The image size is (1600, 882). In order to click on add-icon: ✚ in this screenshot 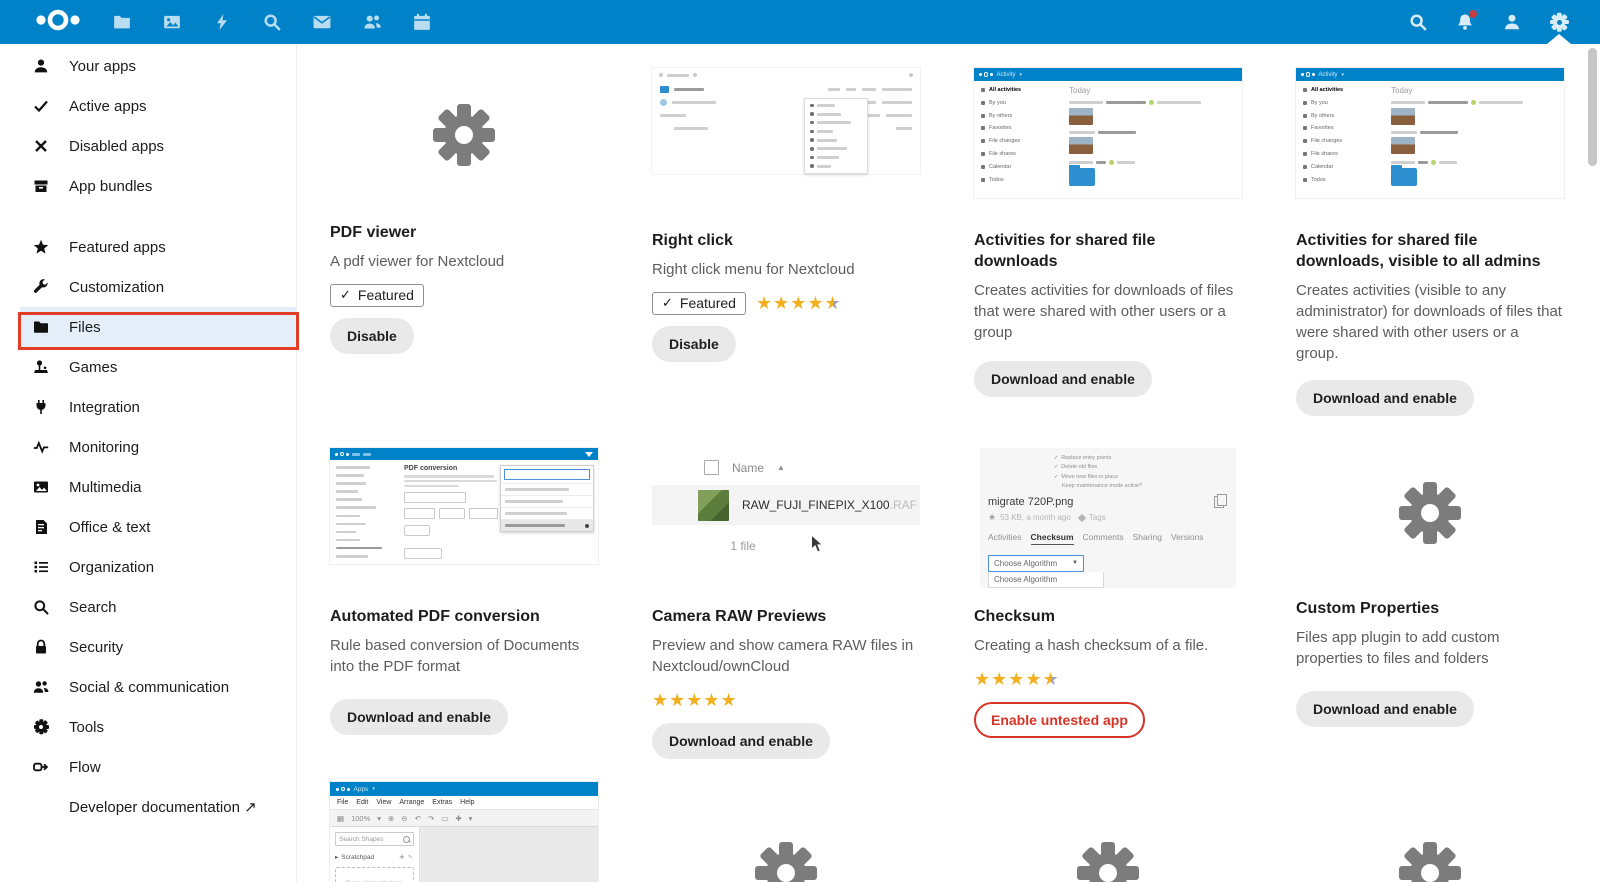, I will do `click(458, 818)`.